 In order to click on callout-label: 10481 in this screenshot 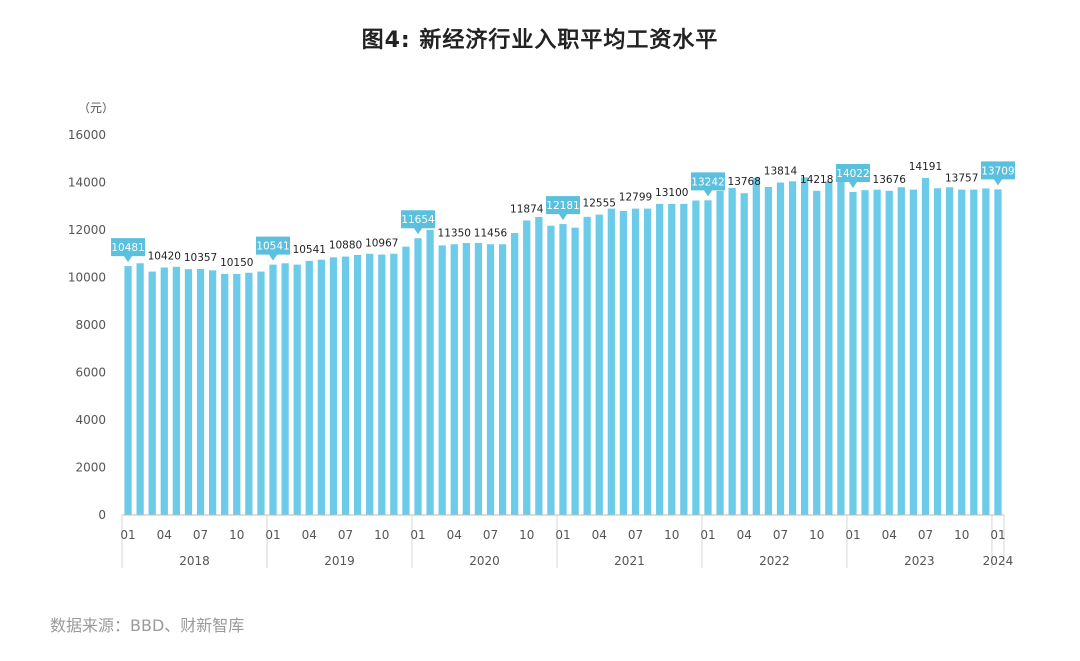, I will do `click(128, 250)`.